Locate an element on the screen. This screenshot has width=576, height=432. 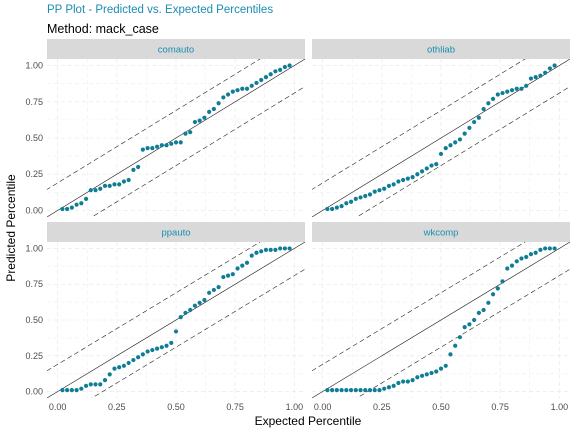
strip-background is located at coordinates (441, 232).